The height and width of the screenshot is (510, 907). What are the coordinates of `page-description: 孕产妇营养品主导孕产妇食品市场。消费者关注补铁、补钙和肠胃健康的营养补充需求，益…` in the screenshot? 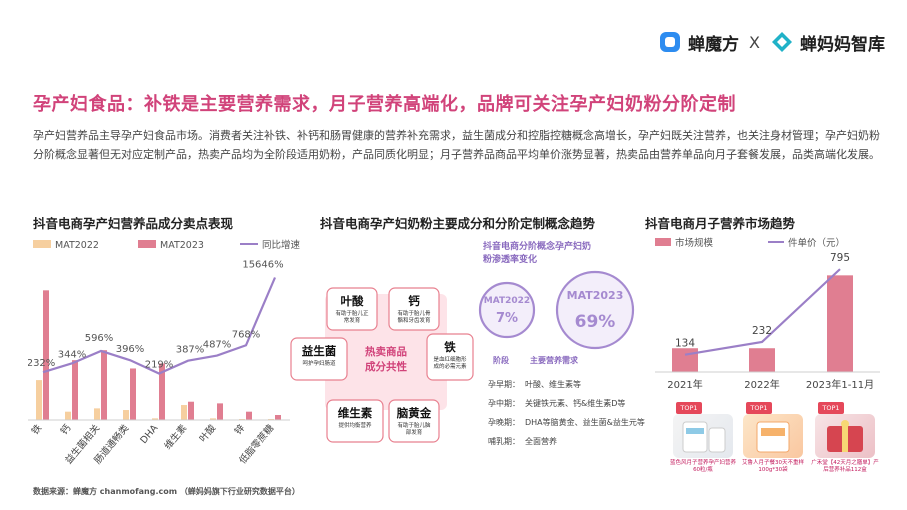 It's located at (456, 145).